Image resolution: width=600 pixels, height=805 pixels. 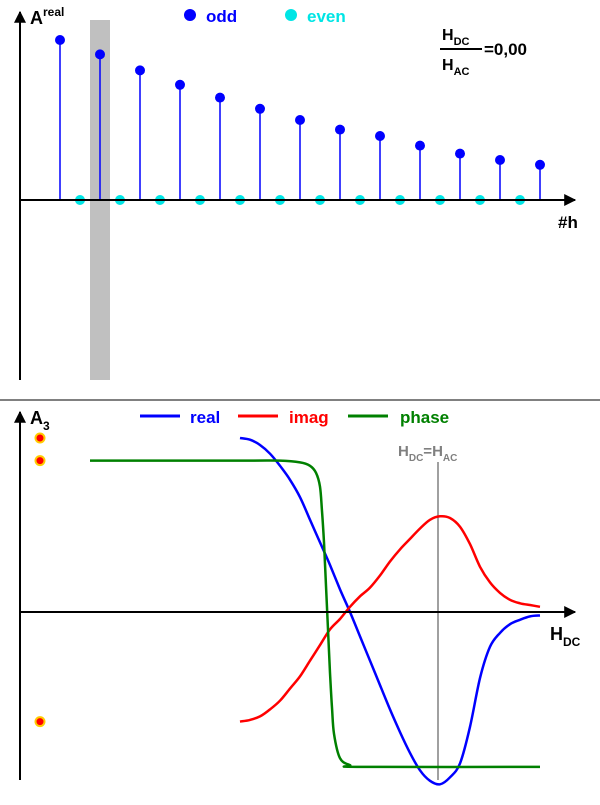 What do you see at coordinates (40, 438) in the screenshot?
I see `start-marker-real` at bounding box center [40, 438].